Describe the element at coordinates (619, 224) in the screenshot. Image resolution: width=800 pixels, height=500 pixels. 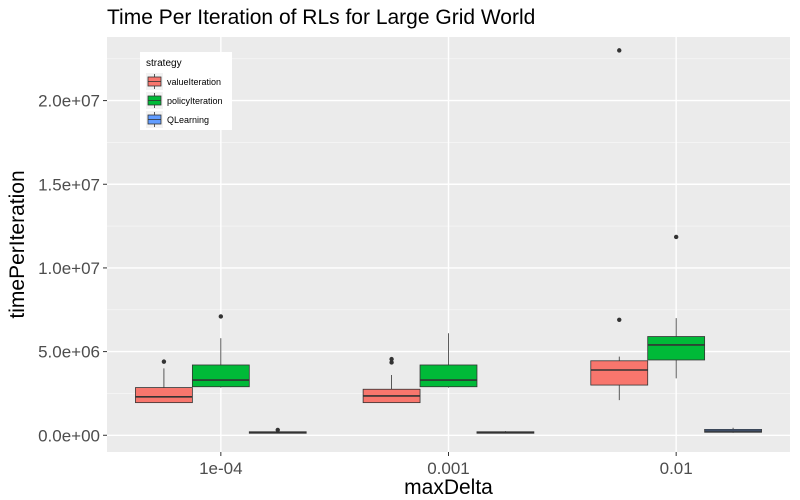
I see `box-valueIteration-0.01` at that location.